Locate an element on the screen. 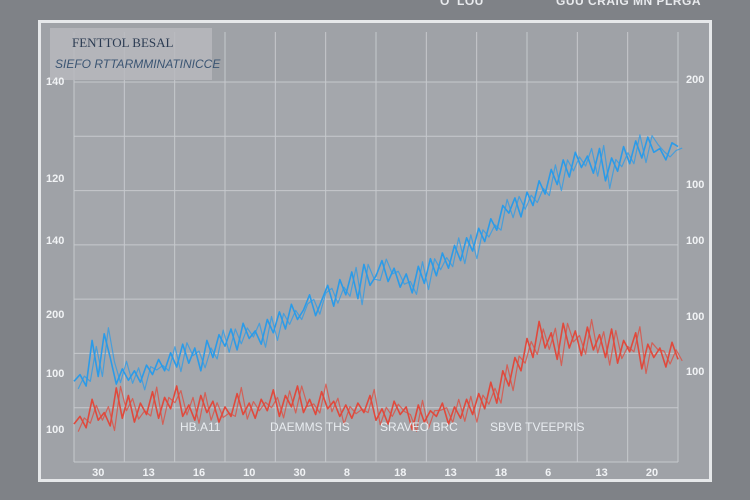 This screenshot has height=500, width=750. x-tick-label: 8 is located at coordinates (346, 473).